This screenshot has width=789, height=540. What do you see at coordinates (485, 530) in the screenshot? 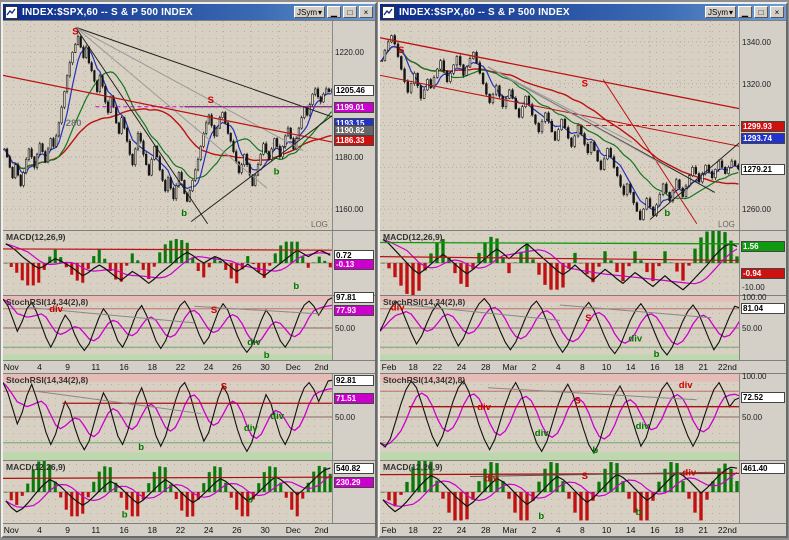
I see `date-label: 28` at bounding box center [485, 530].